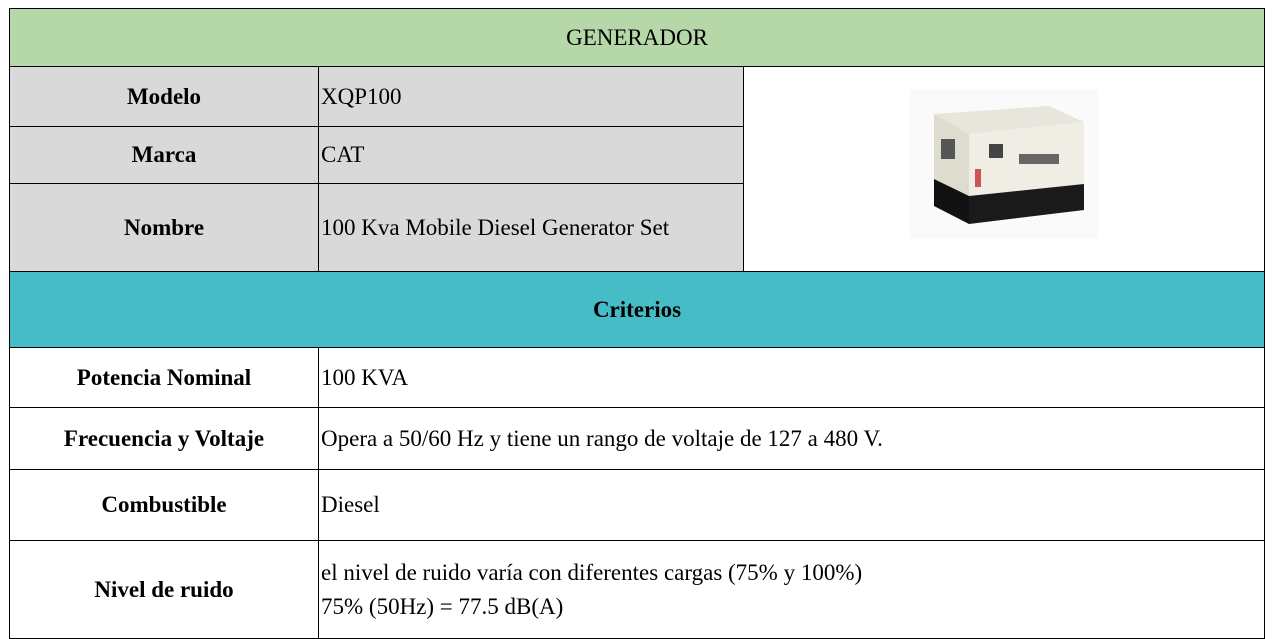 The image size is (1273, 639). What do you see at coordinates (350, 505) in the screenshot?
I see `value-line: Diesel` at bounding box center [350, 505].